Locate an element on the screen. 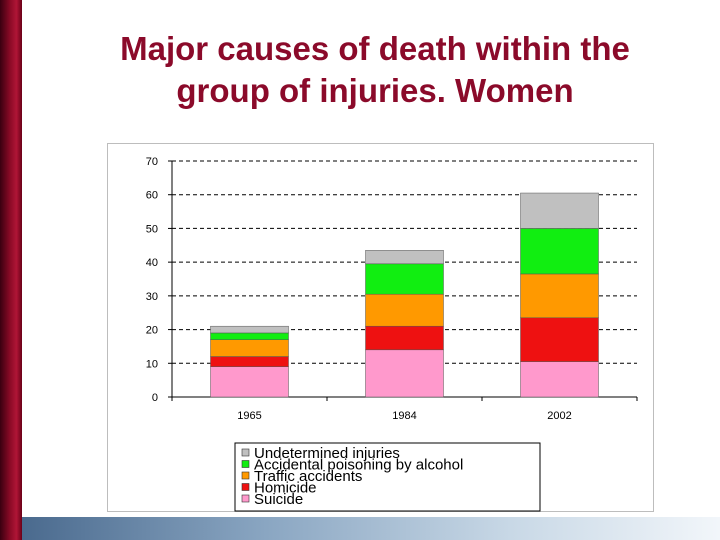 The width and height of the screenshot is (720, 540). slide-bottom-bar is located at coordinates (371, 528).